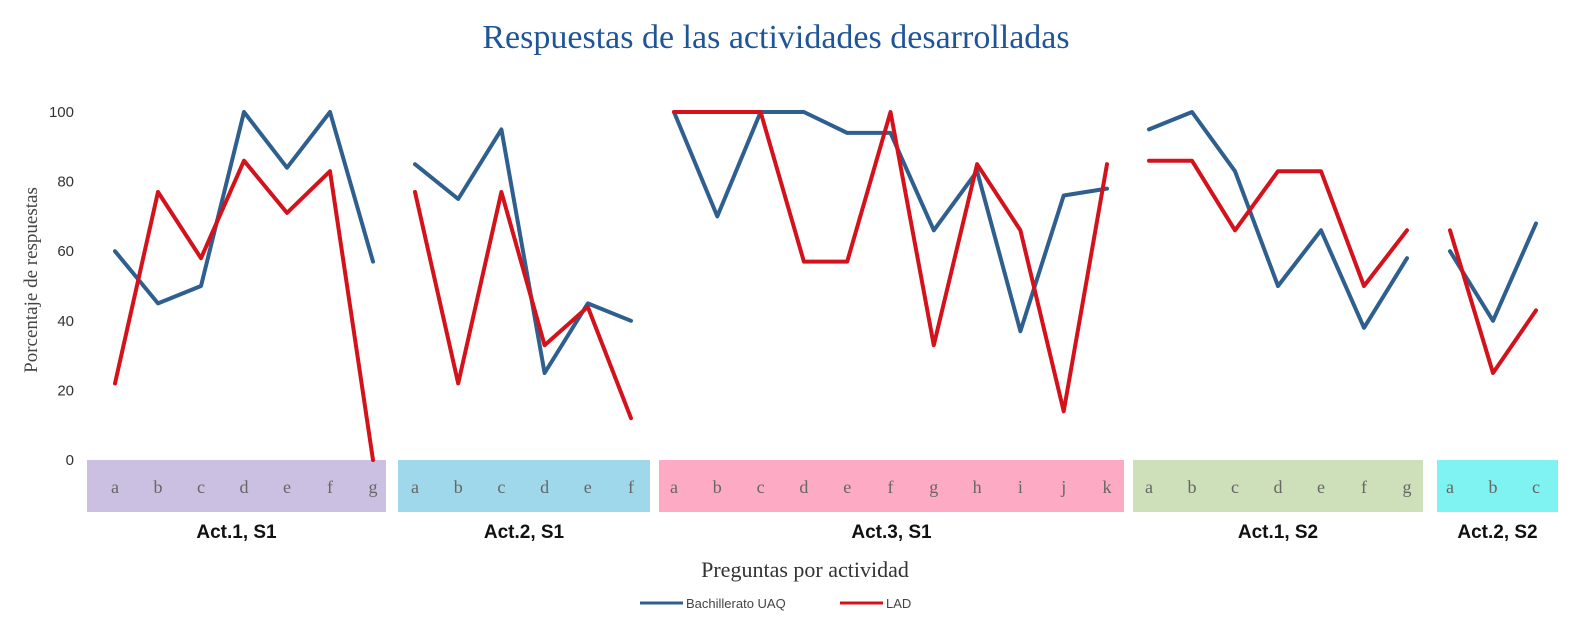  I want to click on question-label: k, so click(1107, 487).